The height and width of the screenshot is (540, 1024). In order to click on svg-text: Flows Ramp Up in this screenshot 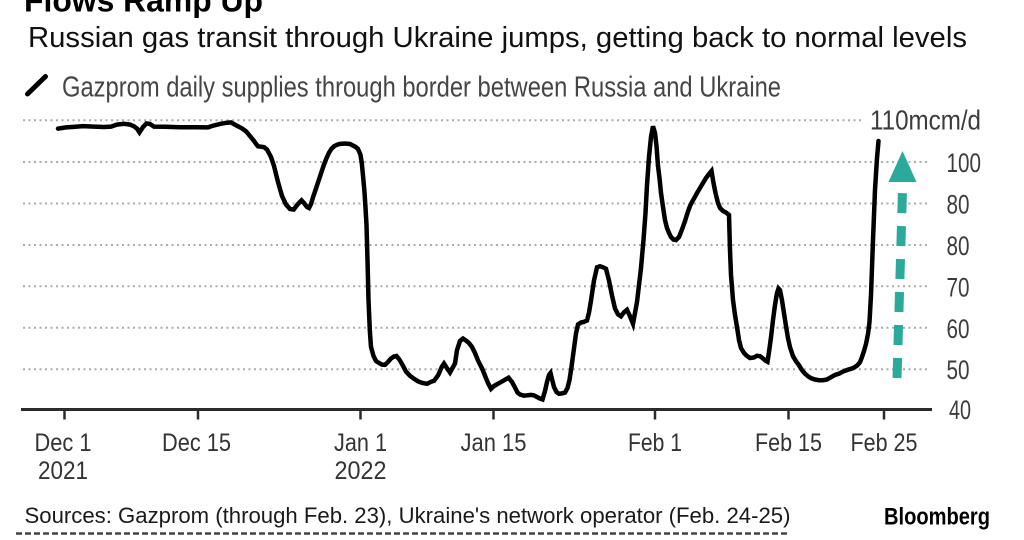, I will do `click(143, 9)`.